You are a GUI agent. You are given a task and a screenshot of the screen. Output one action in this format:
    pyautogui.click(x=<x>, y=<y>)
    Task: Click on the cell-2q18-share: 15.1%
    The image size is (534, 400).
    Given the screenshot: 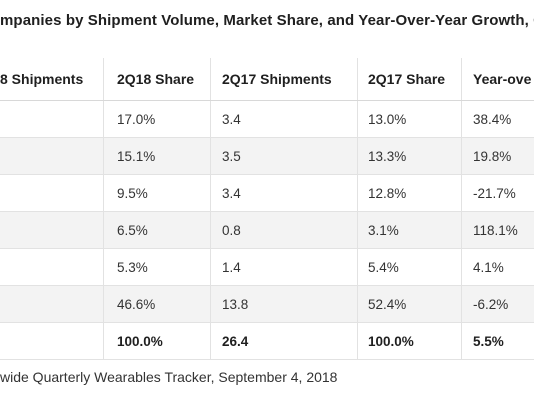 What is the action you would take?
    pyautogui.click(x=136, y=156)
    